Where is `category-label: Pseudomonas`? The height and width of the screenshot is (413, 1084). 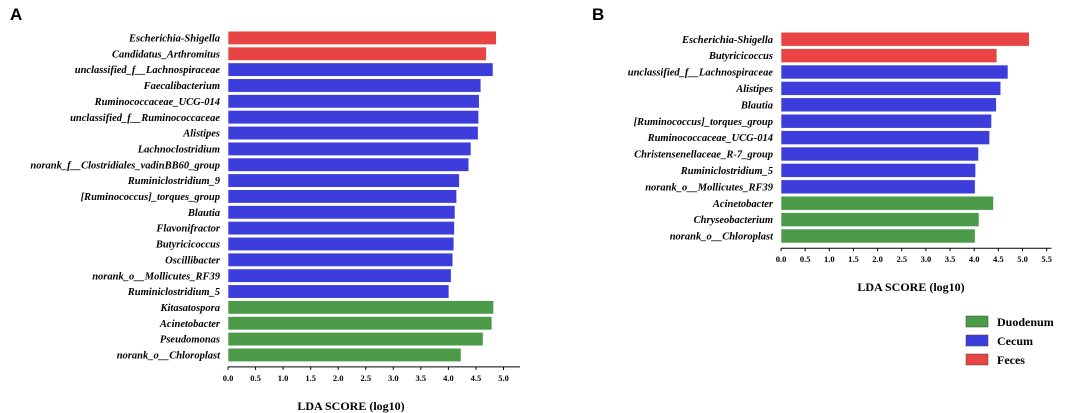
category-label: Pseudomonas is located at coordinates (190, 340).